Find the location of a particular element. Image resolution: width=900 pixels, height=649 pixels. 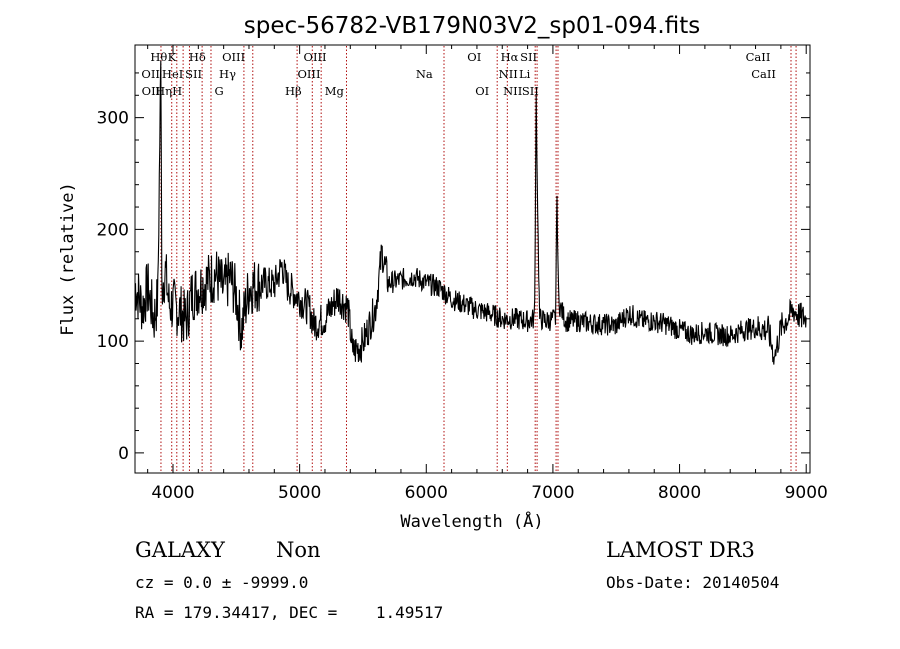

y-axis-label: Flux (relative) is located at coordinates (68, 259).